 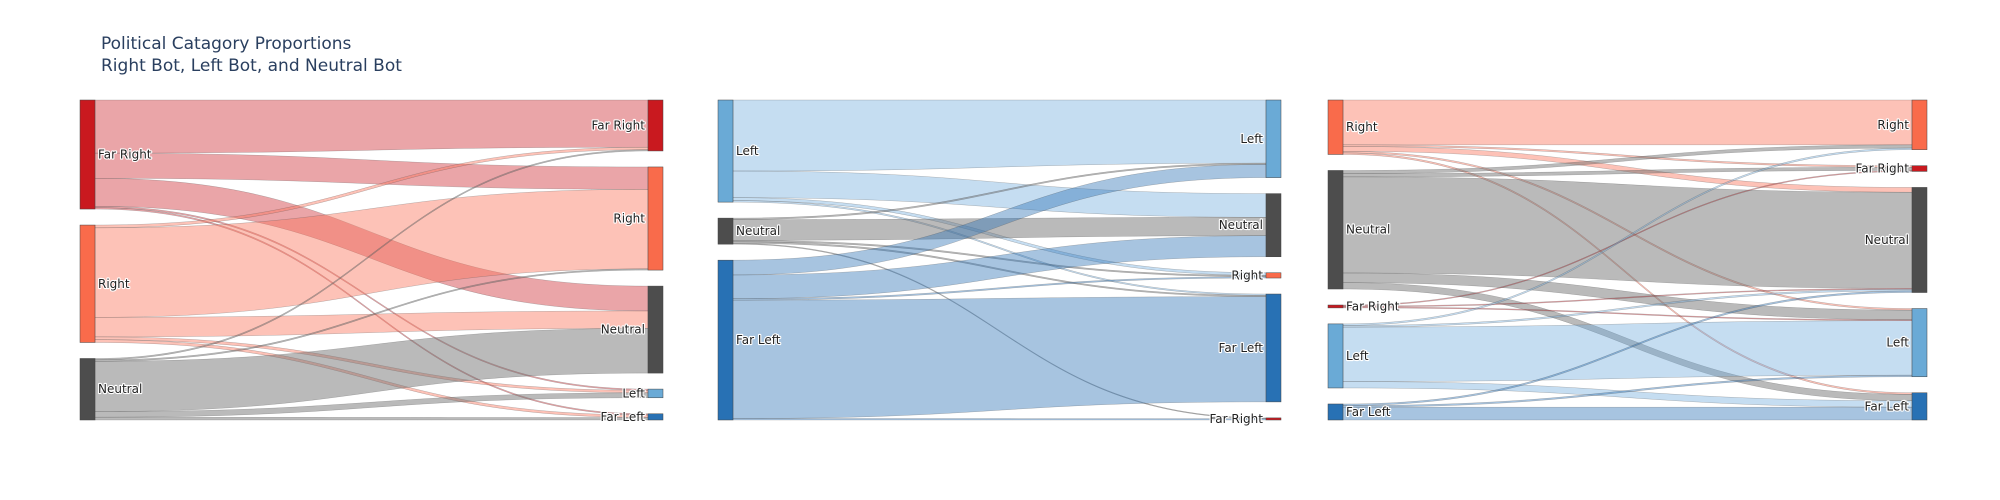 I want to click on source-node-column: Far Right Right Neutral, so click(x=116, y=260).